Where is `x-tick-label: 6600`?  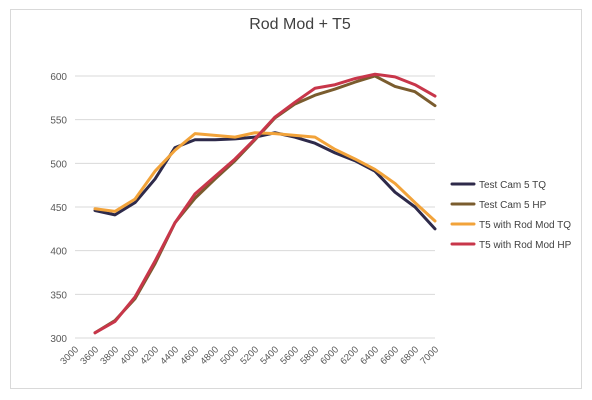
x-tick-label: 6600 is located at coordinates (389, 355).